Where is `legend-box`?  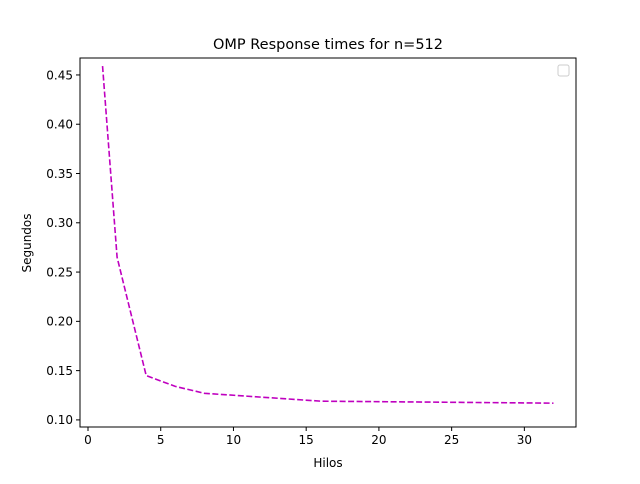
legend-box is located at coordinates (563, 70).